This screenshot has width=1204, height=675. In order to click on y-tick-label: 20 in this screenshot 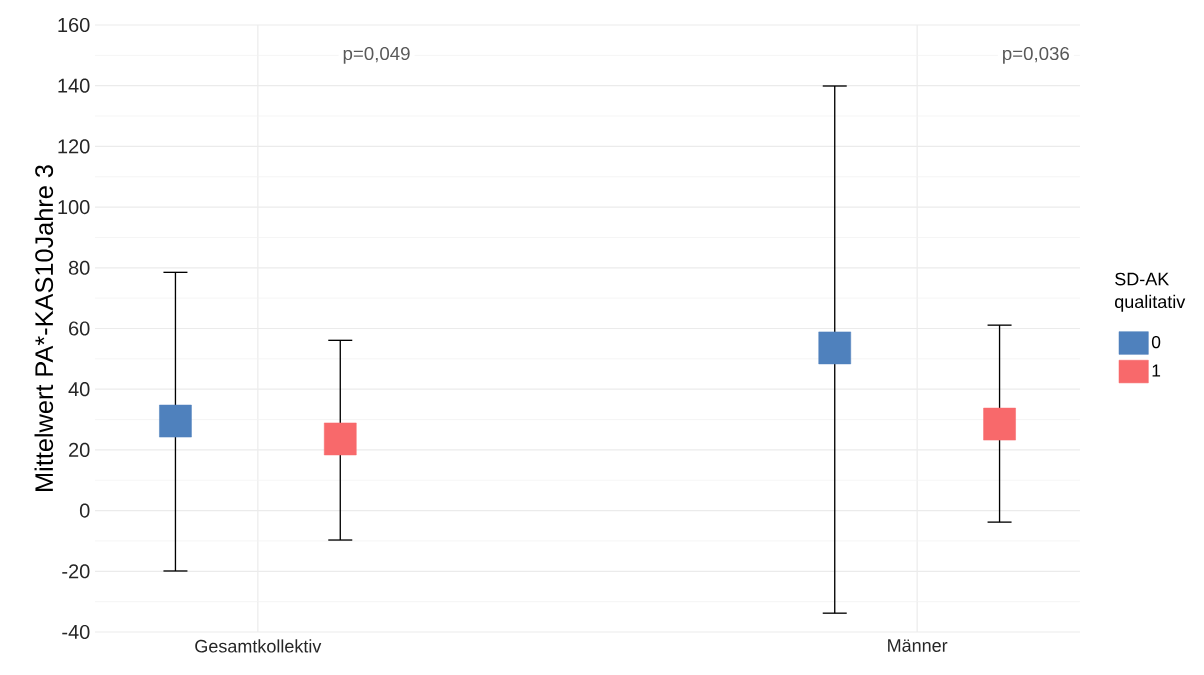, I will do `click(79, 449)`.